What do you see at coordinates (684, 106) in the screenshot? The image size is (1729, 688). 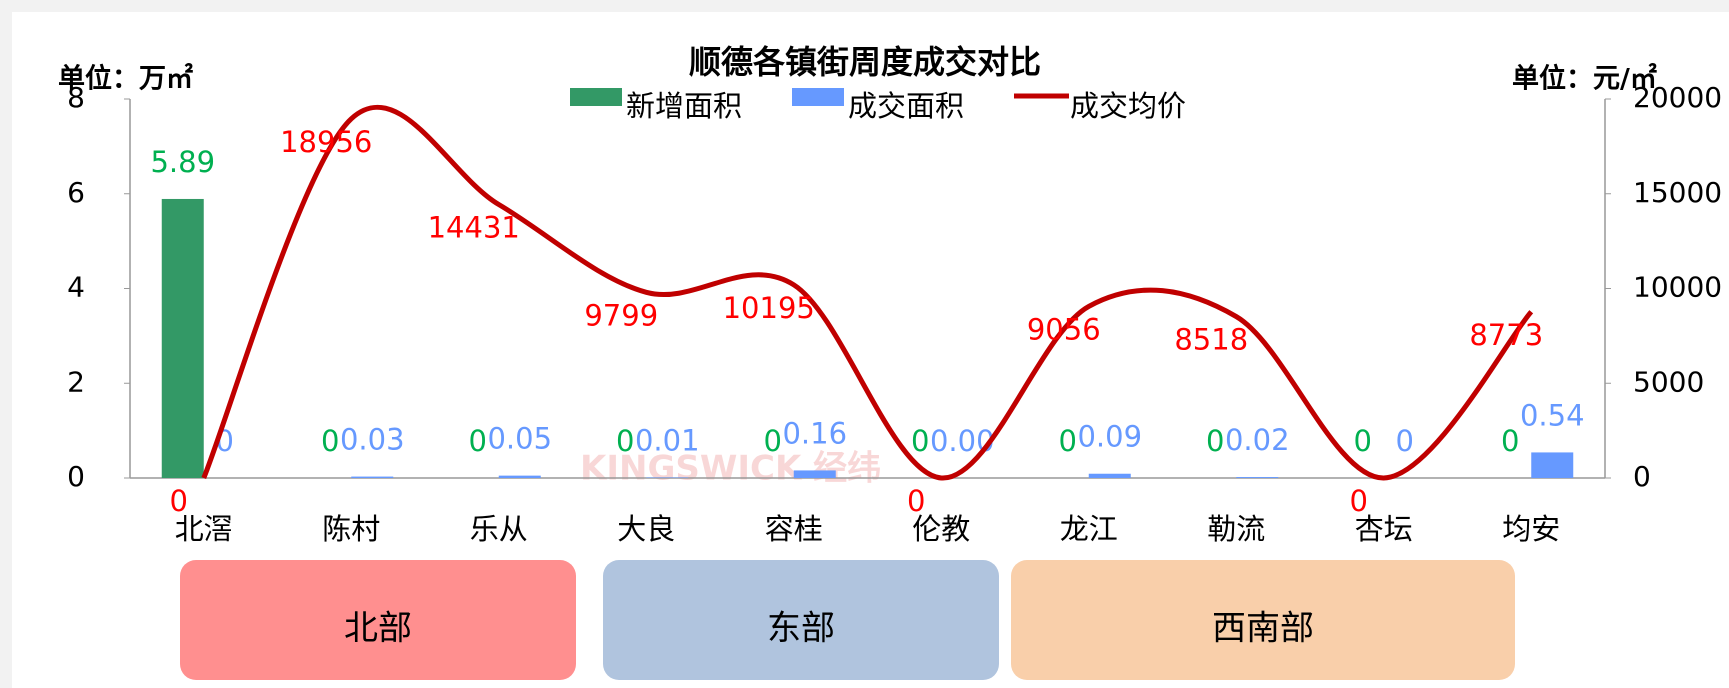 I see `legend-label: 新增面积` at bounding box center [684, 106].